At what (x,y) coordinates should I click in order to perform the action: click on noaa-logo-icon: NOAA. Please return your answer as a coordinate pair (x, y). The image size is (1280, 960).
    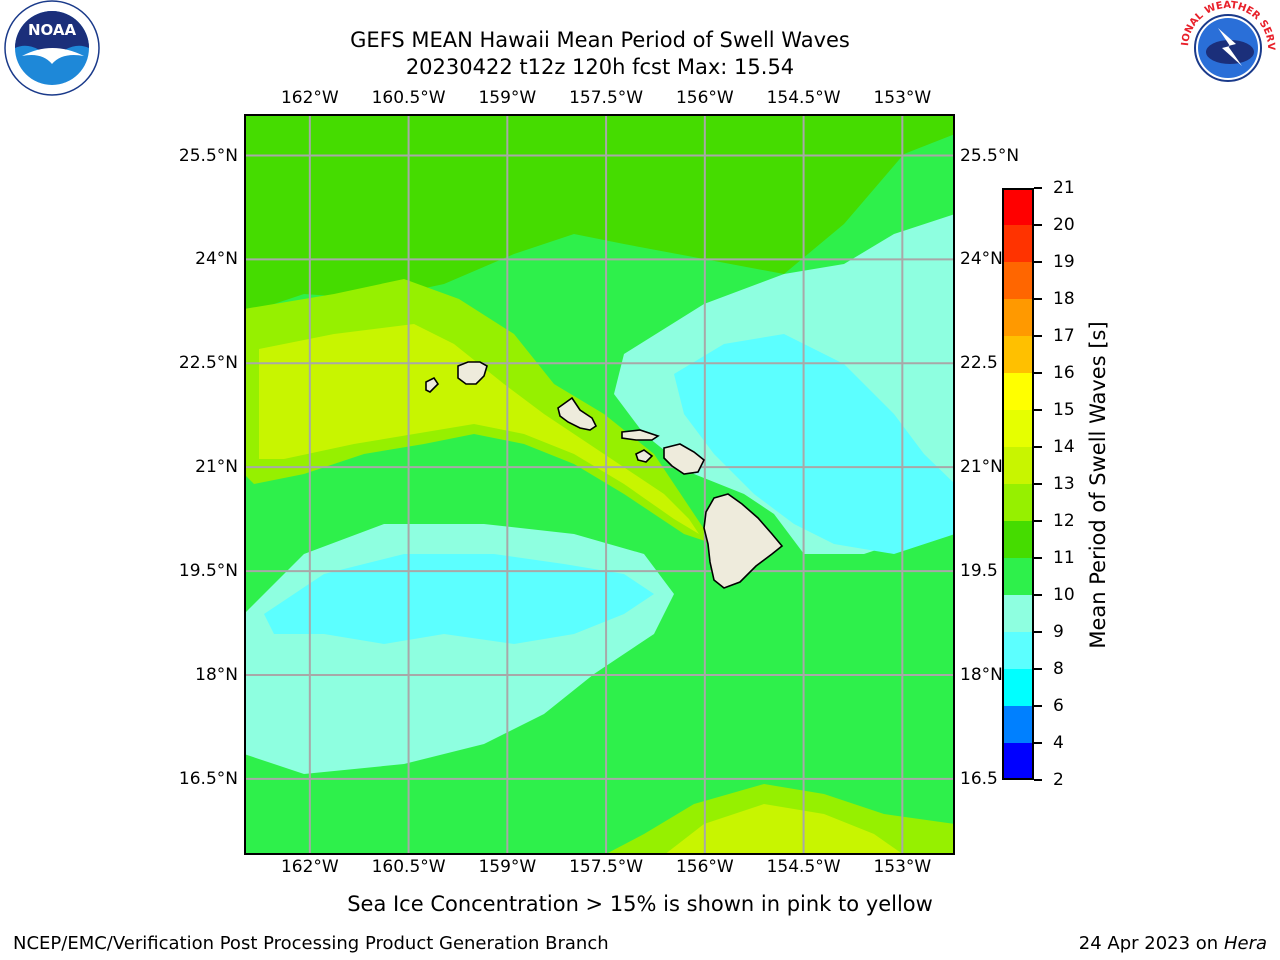
    Looking at the image, I should click on (52, 50).